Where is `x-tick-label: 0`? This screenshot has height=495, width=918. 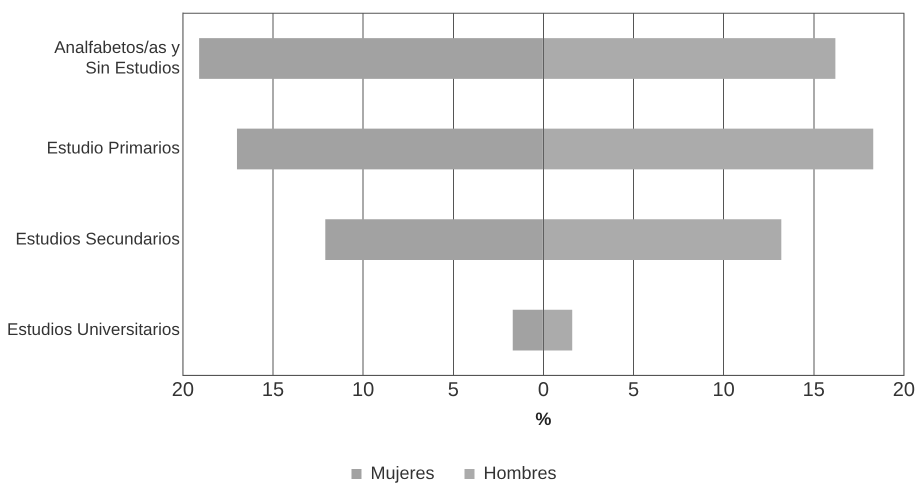 x-tick-label: 0 is located at coordinates (543, 389).